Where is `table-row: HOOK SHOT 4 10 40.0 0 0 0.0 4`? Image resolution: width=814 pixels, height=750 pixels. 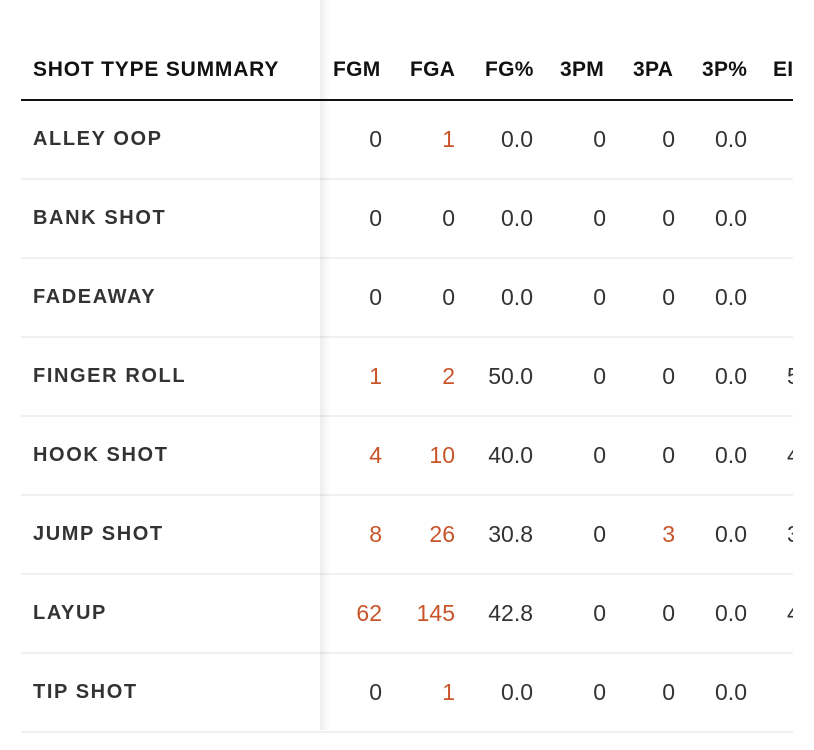 table-row: HOOK SHOT 4 10 40.0 0 0 0.0 4 is located at coordinates (407, 456).